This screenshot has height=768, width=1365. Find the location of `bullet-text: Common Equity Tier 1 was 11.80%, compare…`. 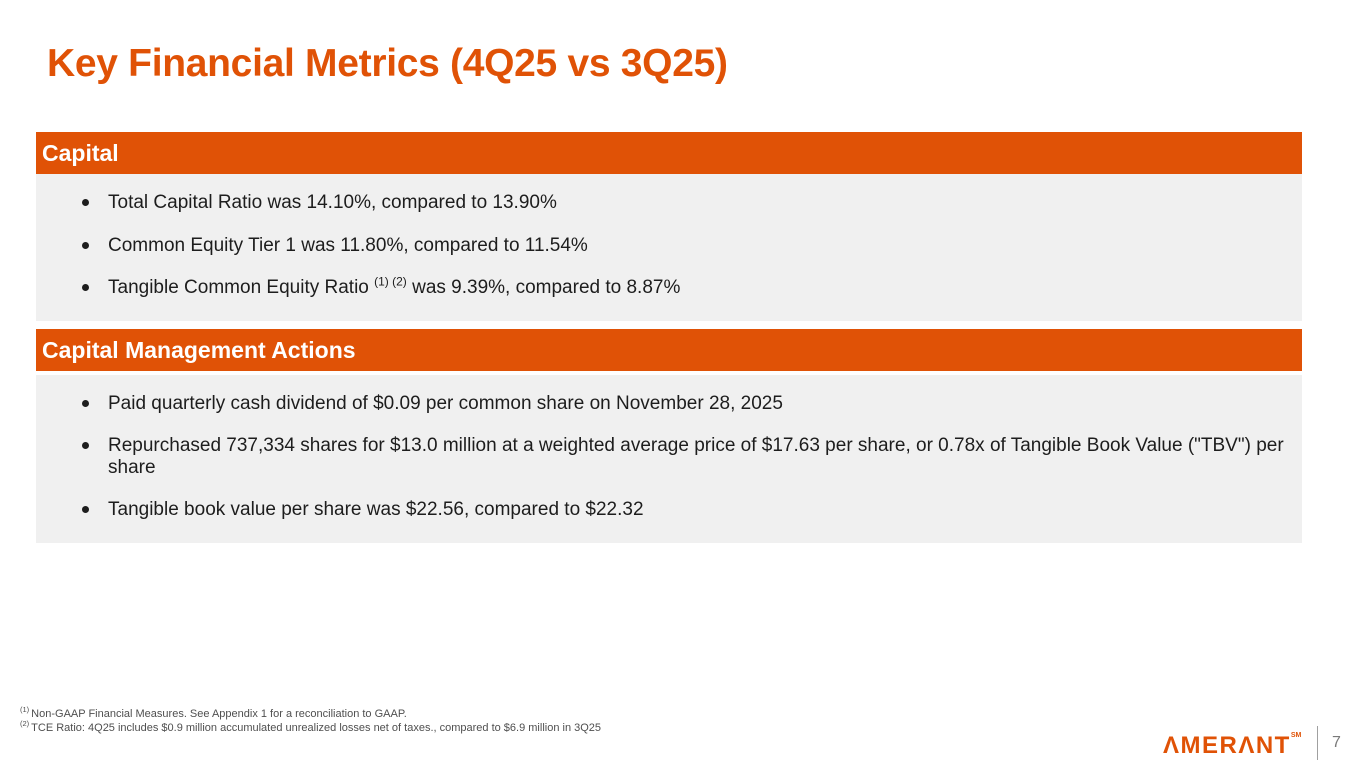

bullet-text: Common Equity Tier 1 was 11.80%, compare… is located at coordinates (348, 245).